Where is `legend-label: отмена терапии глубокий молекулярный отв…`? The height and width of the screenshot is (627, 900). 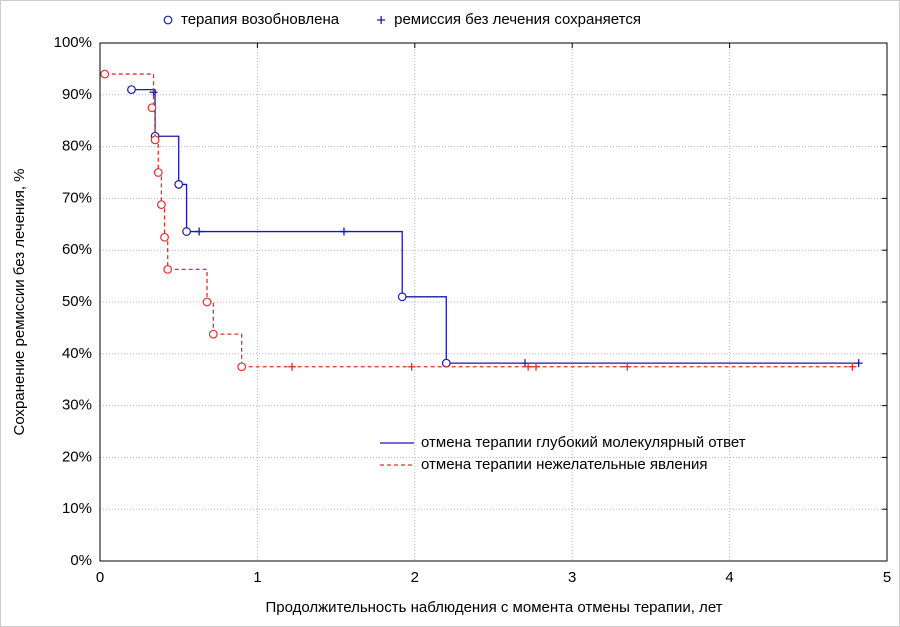
legend-label: отмена терапии глубокий молекулярный отв… is located at coordinates (583, 442).